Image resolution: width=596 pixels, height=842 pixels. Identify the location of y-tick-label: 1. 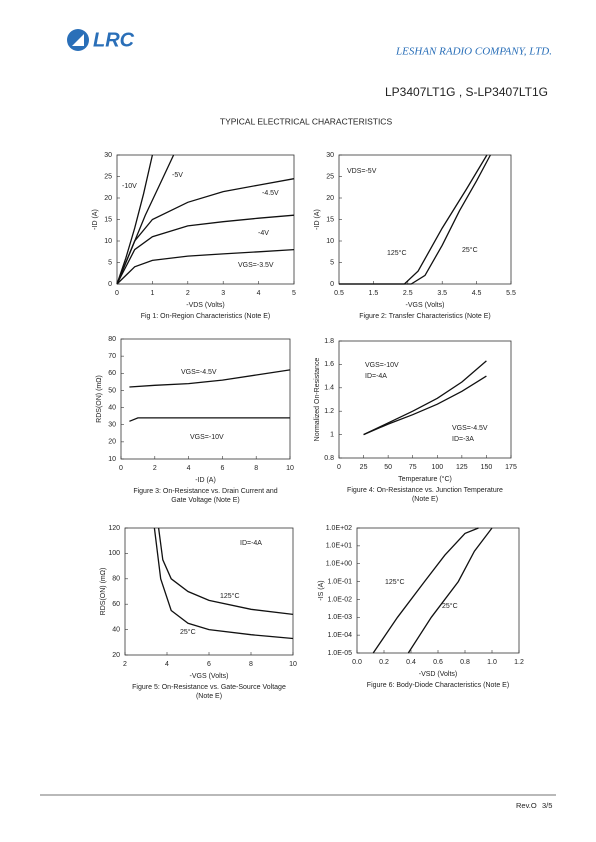
(332, 434).